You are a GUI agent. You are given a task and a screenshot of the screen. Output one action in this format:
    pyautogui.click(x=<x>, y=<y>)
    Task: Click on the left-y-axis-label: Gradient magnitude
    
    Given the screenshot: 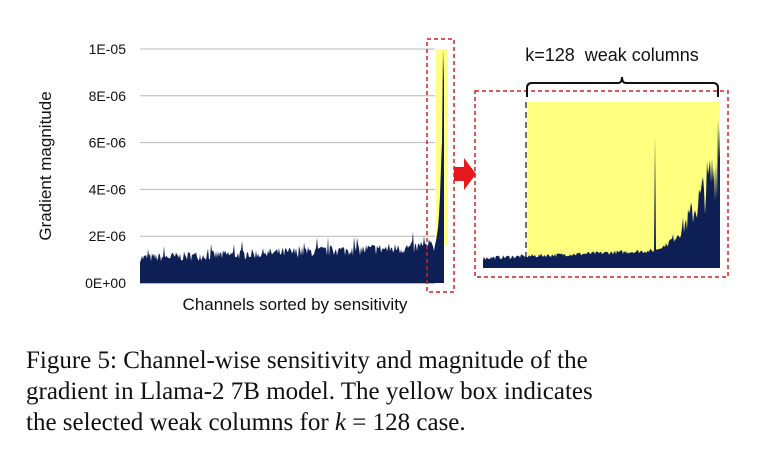 What is the action you would take?
    pyautogui.click(x=45, y=165)
    